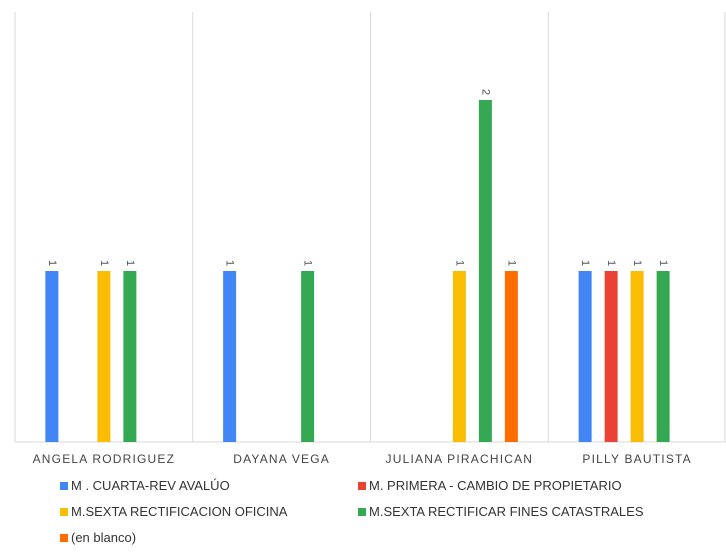  Describe the element at coordinates (150, 485) in the screenshot. I see `legend-label: M . CUARTA-REV AVALÚO` at that location.